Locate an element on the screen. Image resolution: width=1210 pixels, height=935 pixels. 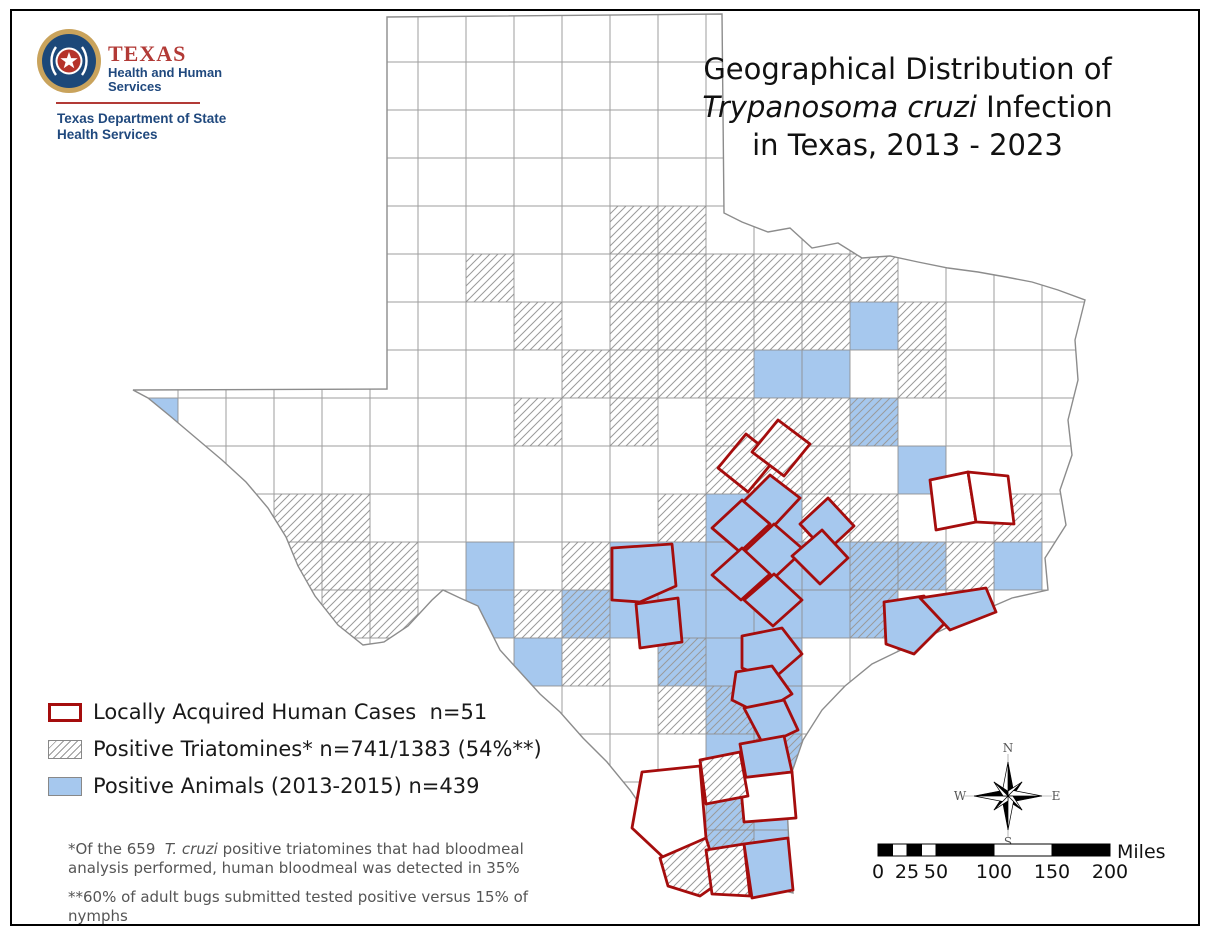
footnote1-pre: *Of the 659 is located at coordinates (116, 849).